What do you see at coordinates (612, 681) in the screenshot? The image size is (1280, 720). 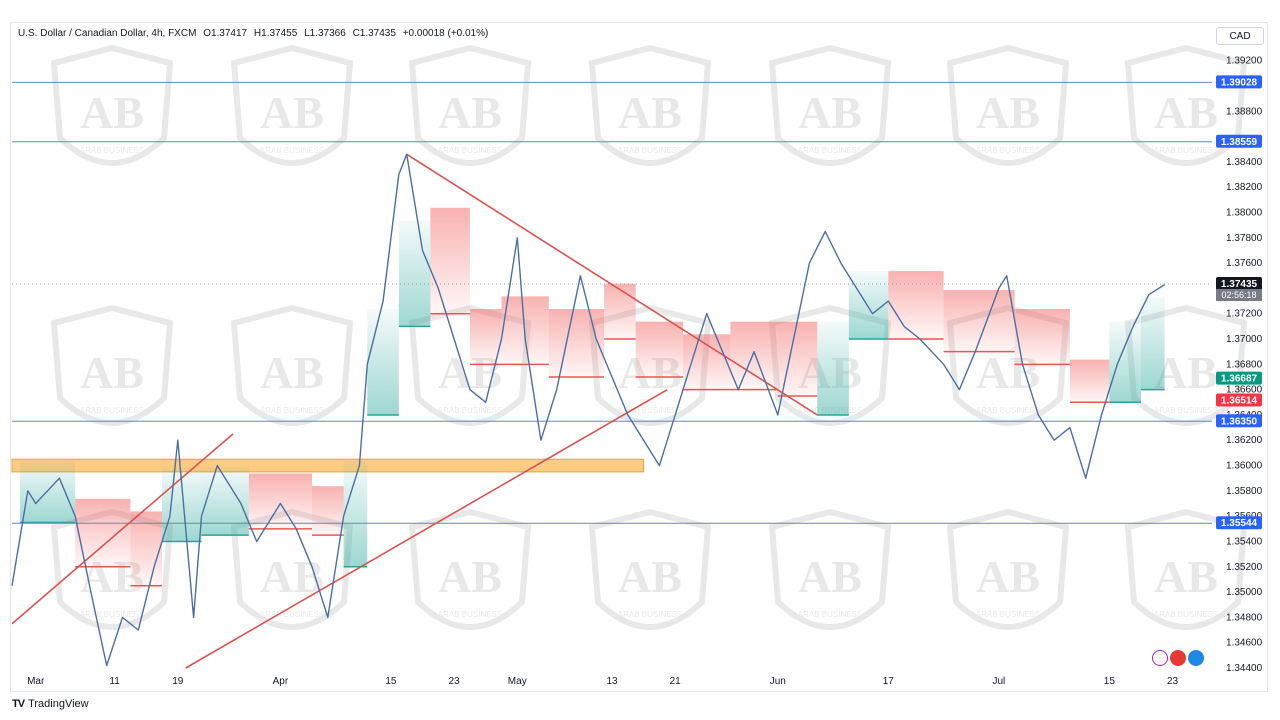 I see `x-tick-label: 13` at bounding box center [612, 681].